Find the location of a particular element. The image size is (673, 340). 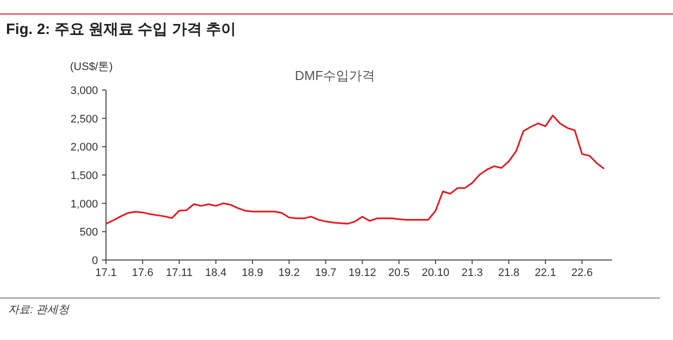

x-tick-label: 22.6 is located at coordinates (582, 273).